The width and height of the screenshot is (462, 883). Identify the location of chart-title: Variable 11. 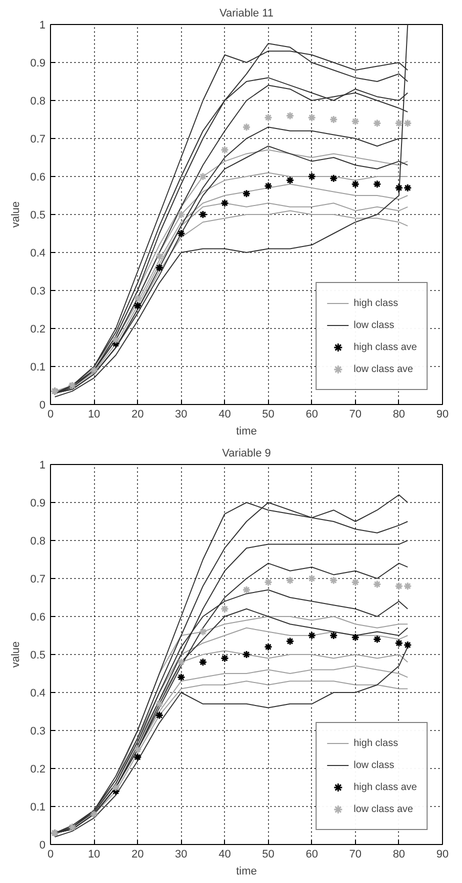
(246, 14).